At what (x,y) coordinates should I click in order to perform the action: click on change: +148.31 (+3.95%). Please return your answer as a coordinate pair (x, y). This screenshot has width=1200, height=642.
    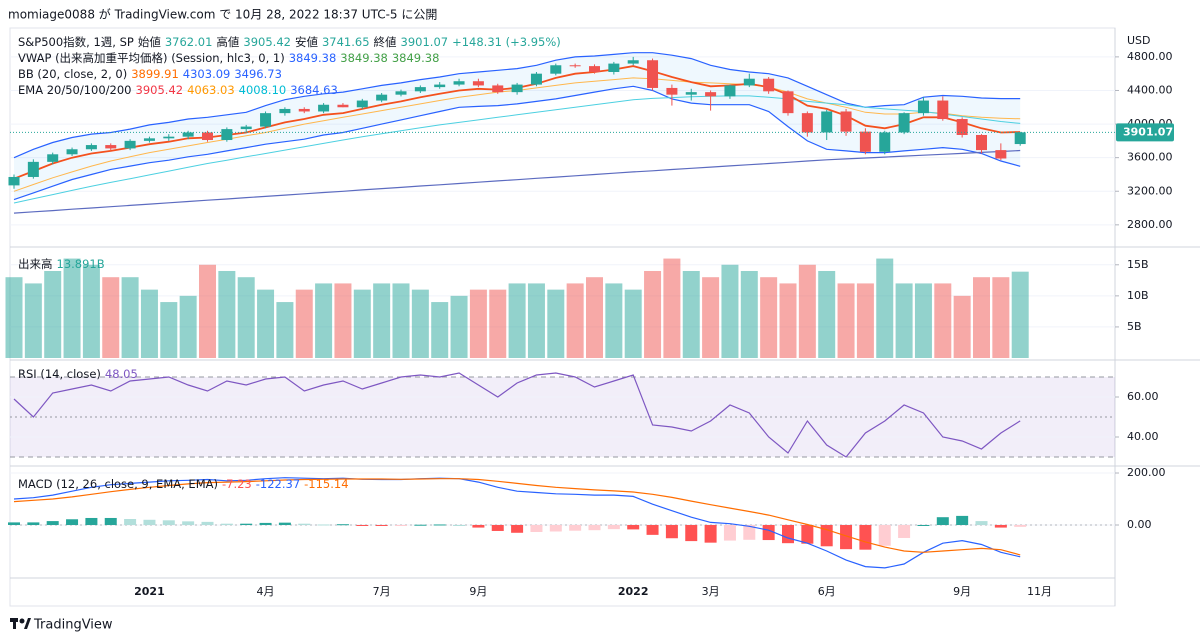
    Looking at the image, I should click on (506, 42).